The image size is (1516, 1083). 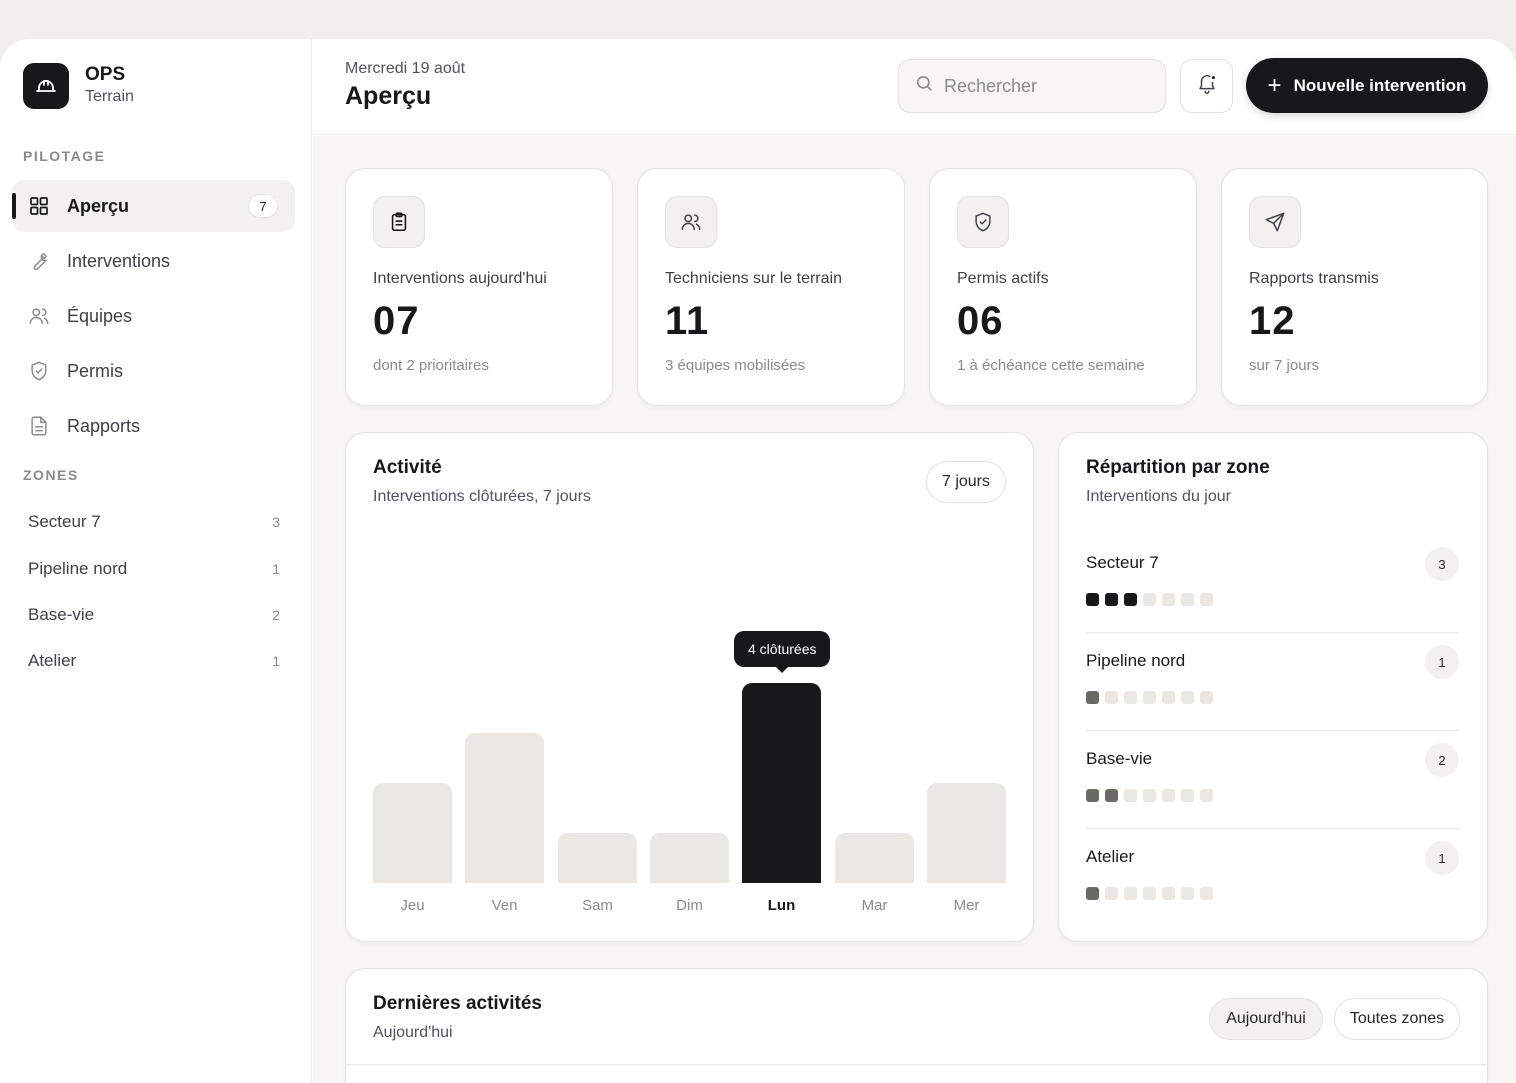 I want to click on stat-note: sur 7 jours, so click(x=1284, y=365).